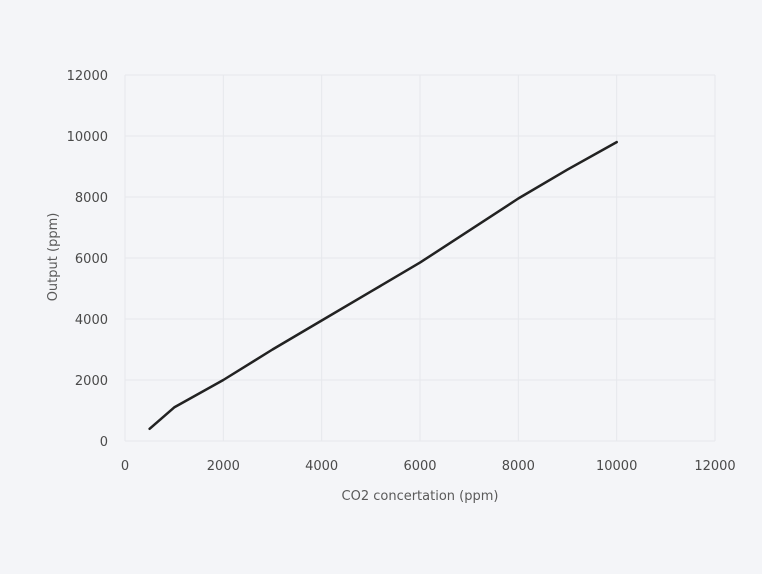  Describe the element at coordinates (91, 320) in the screenshot. I see `y-tick-label: 4000` at that location.